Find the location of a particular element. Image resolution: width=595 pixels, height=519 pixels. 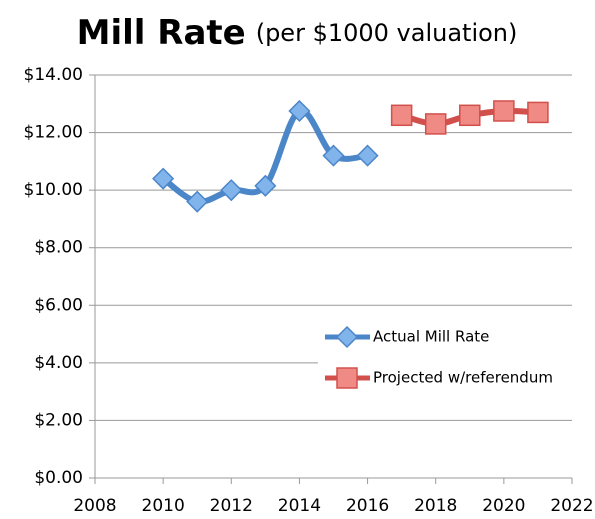

y-tick-label: $10.00 is located at coordinates (53, 190).